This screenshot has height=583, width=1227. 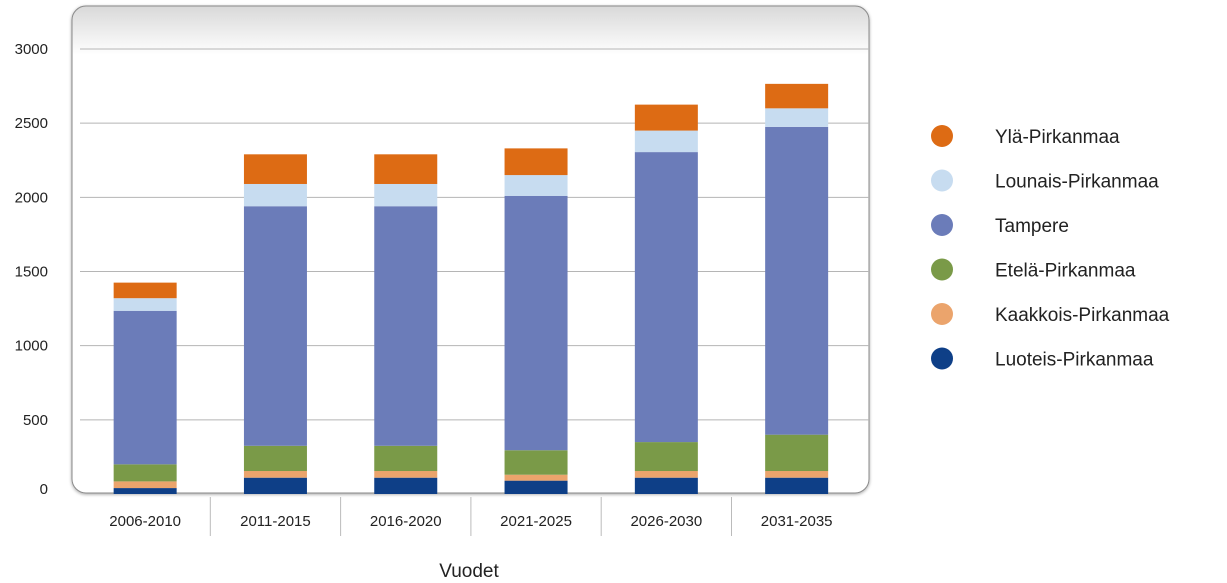 I want to click on x-tick-label: 2021-2025, so click(x=536, y=521).